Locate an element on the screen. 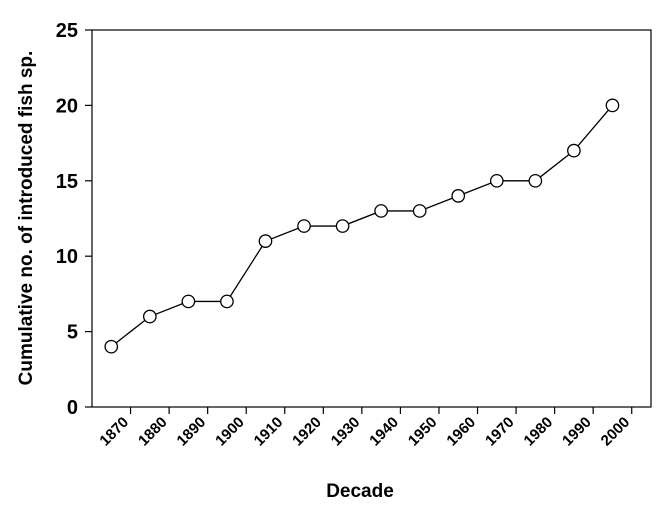 The height and width of the screenshot is (526, 659). x-tick-label: 1940 is located at coordinates (384, 432).